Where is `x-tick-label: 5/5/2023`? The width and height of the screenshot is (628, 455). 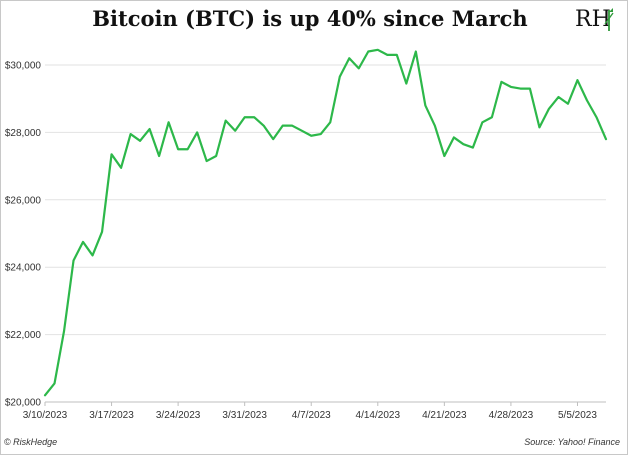
x-tick-label: 5/5/2023 is located at coordinates (577, 415).